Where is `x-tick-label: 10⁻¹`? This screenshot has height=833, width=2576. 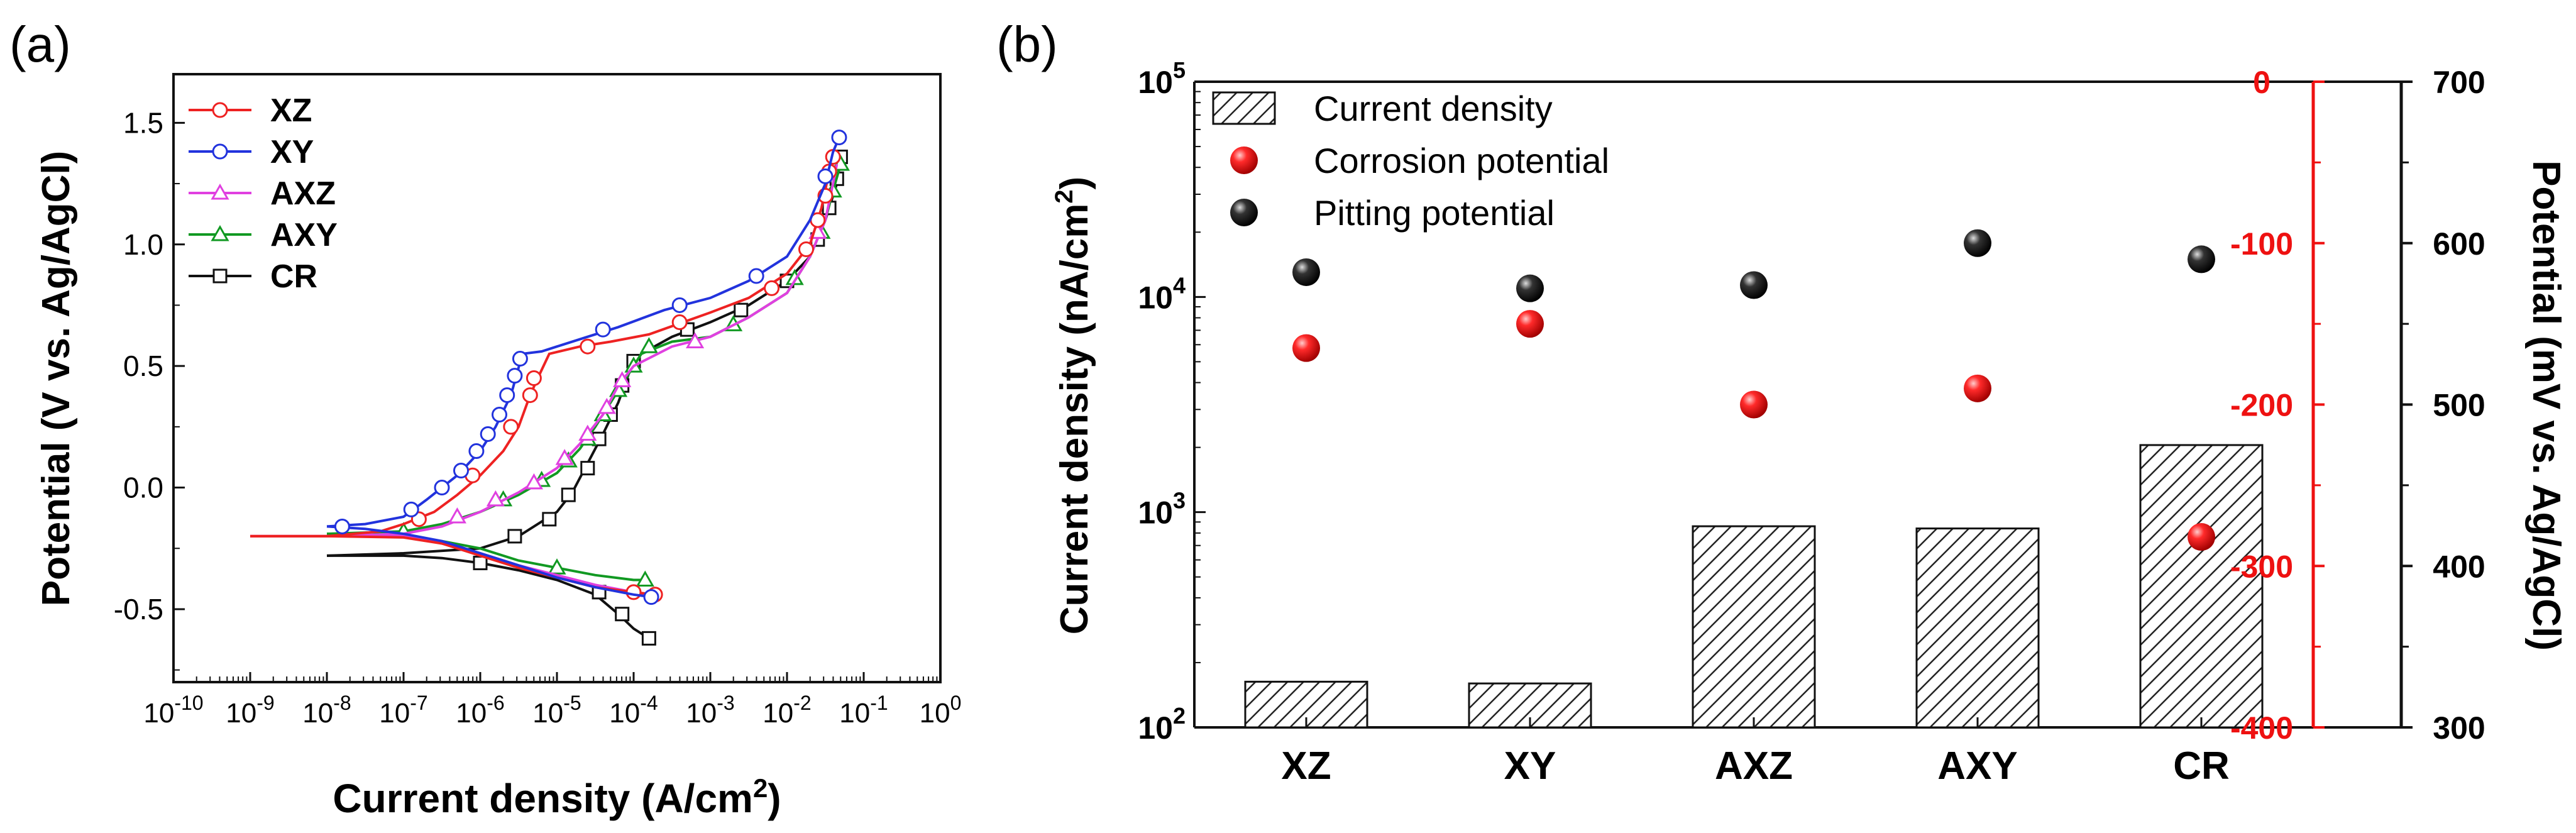 x-tick-label: 10⁻¹ is located at coordinates (863, 710).